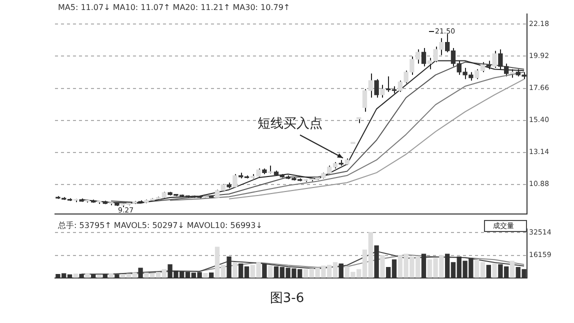 This screenshot has height=323, width=574. Describe the element at coordinates (290, 124) in the screenshot. I see `annotation: 短线买入点` at that location.